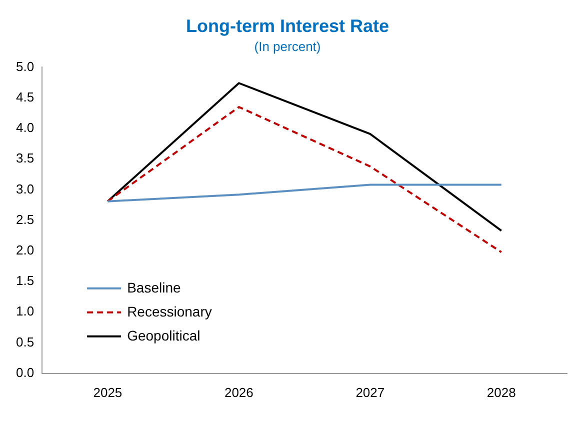 This screenshot has width=583, height=421. What do you see at coordinates (25, 311) in the screenshot?
I see `y-tick-label: 1.0` at bounding box center [25, 311].